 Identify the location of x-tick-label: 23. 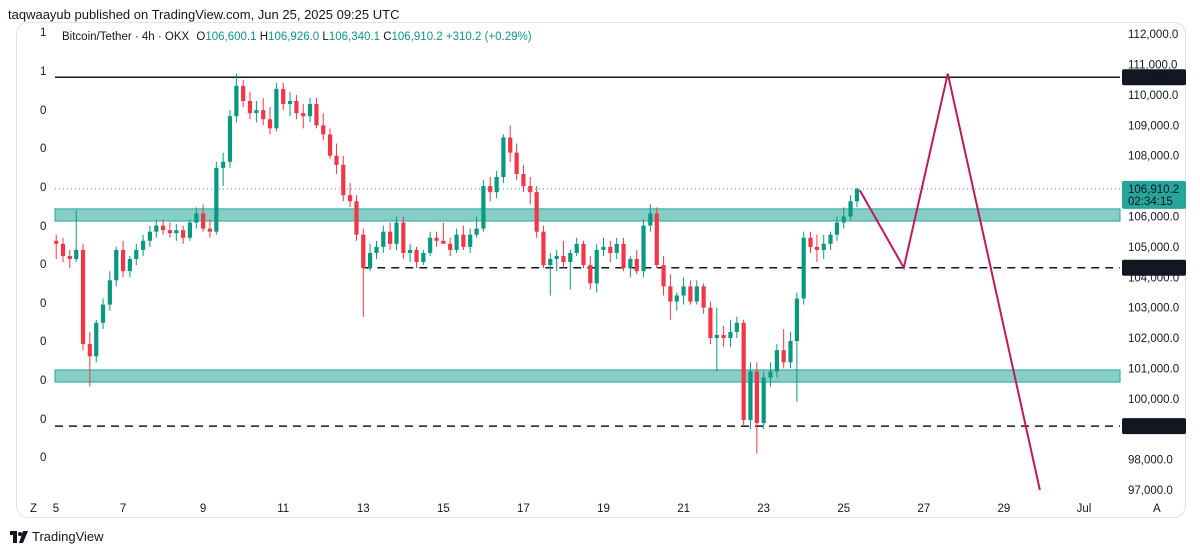
(763, 509).